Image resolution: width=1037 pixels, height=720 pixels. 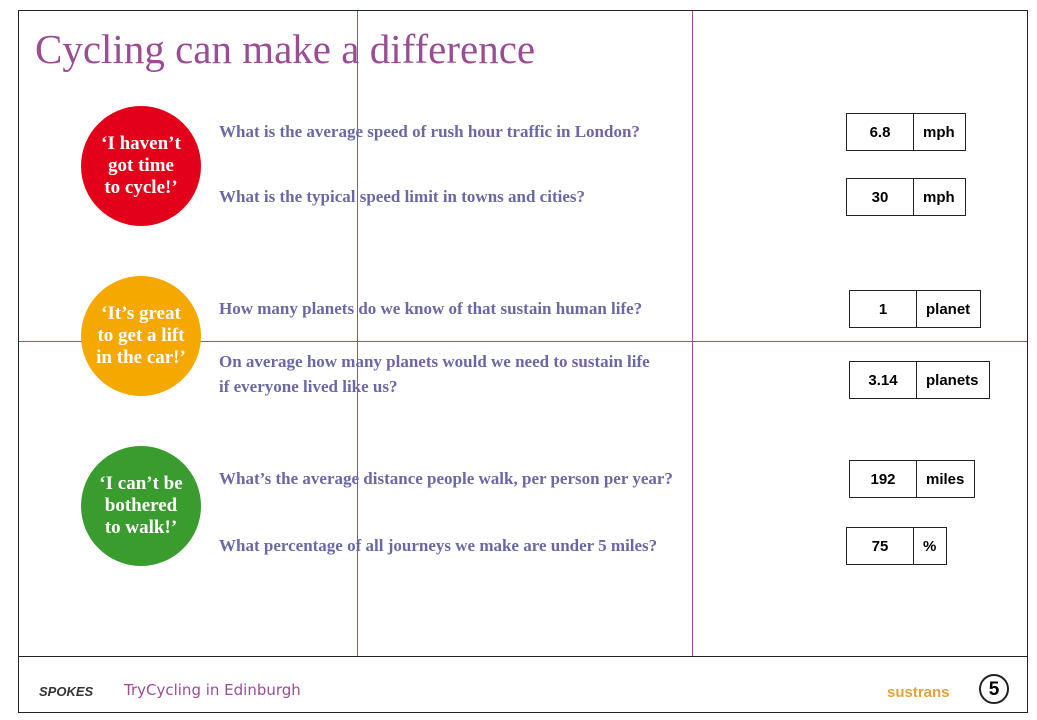 What do you see at coordinates (141, 143) in the screenshot?
I see `bubble-text: ‘I haven’t` at bounding box center [141, 143].